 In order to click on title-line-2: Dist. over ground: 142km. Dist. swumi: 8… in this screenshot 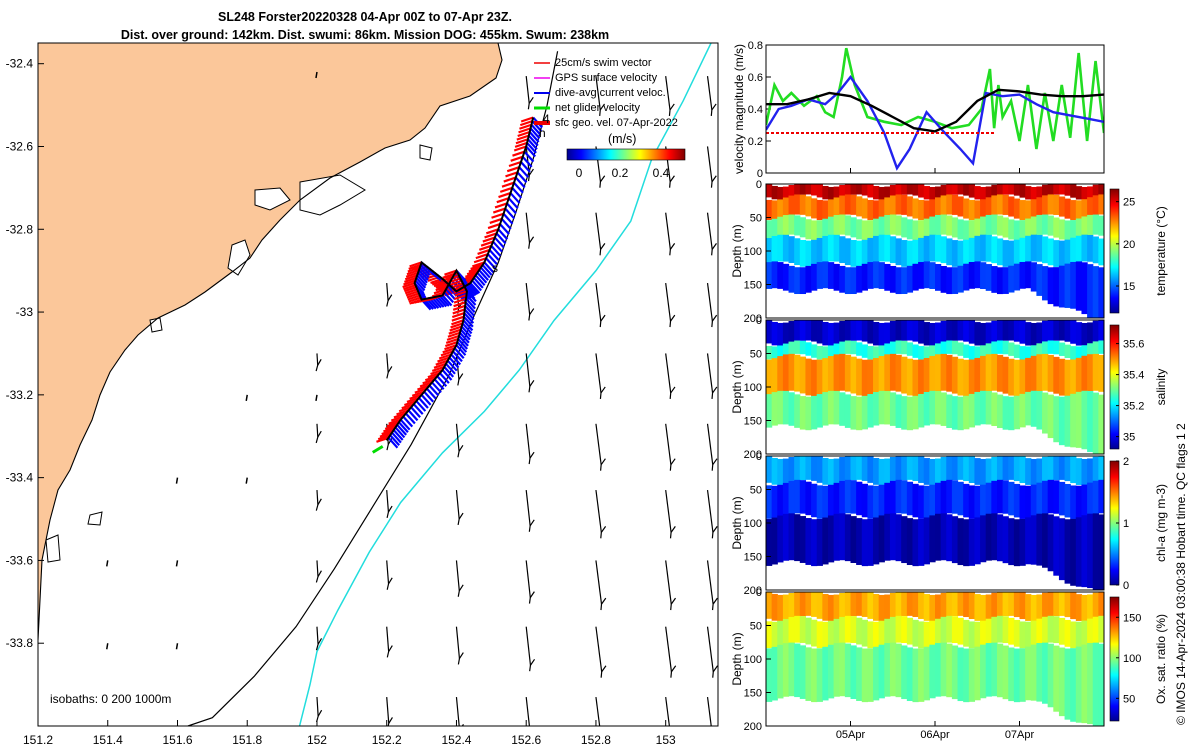, I will do `click(365, 35)`.